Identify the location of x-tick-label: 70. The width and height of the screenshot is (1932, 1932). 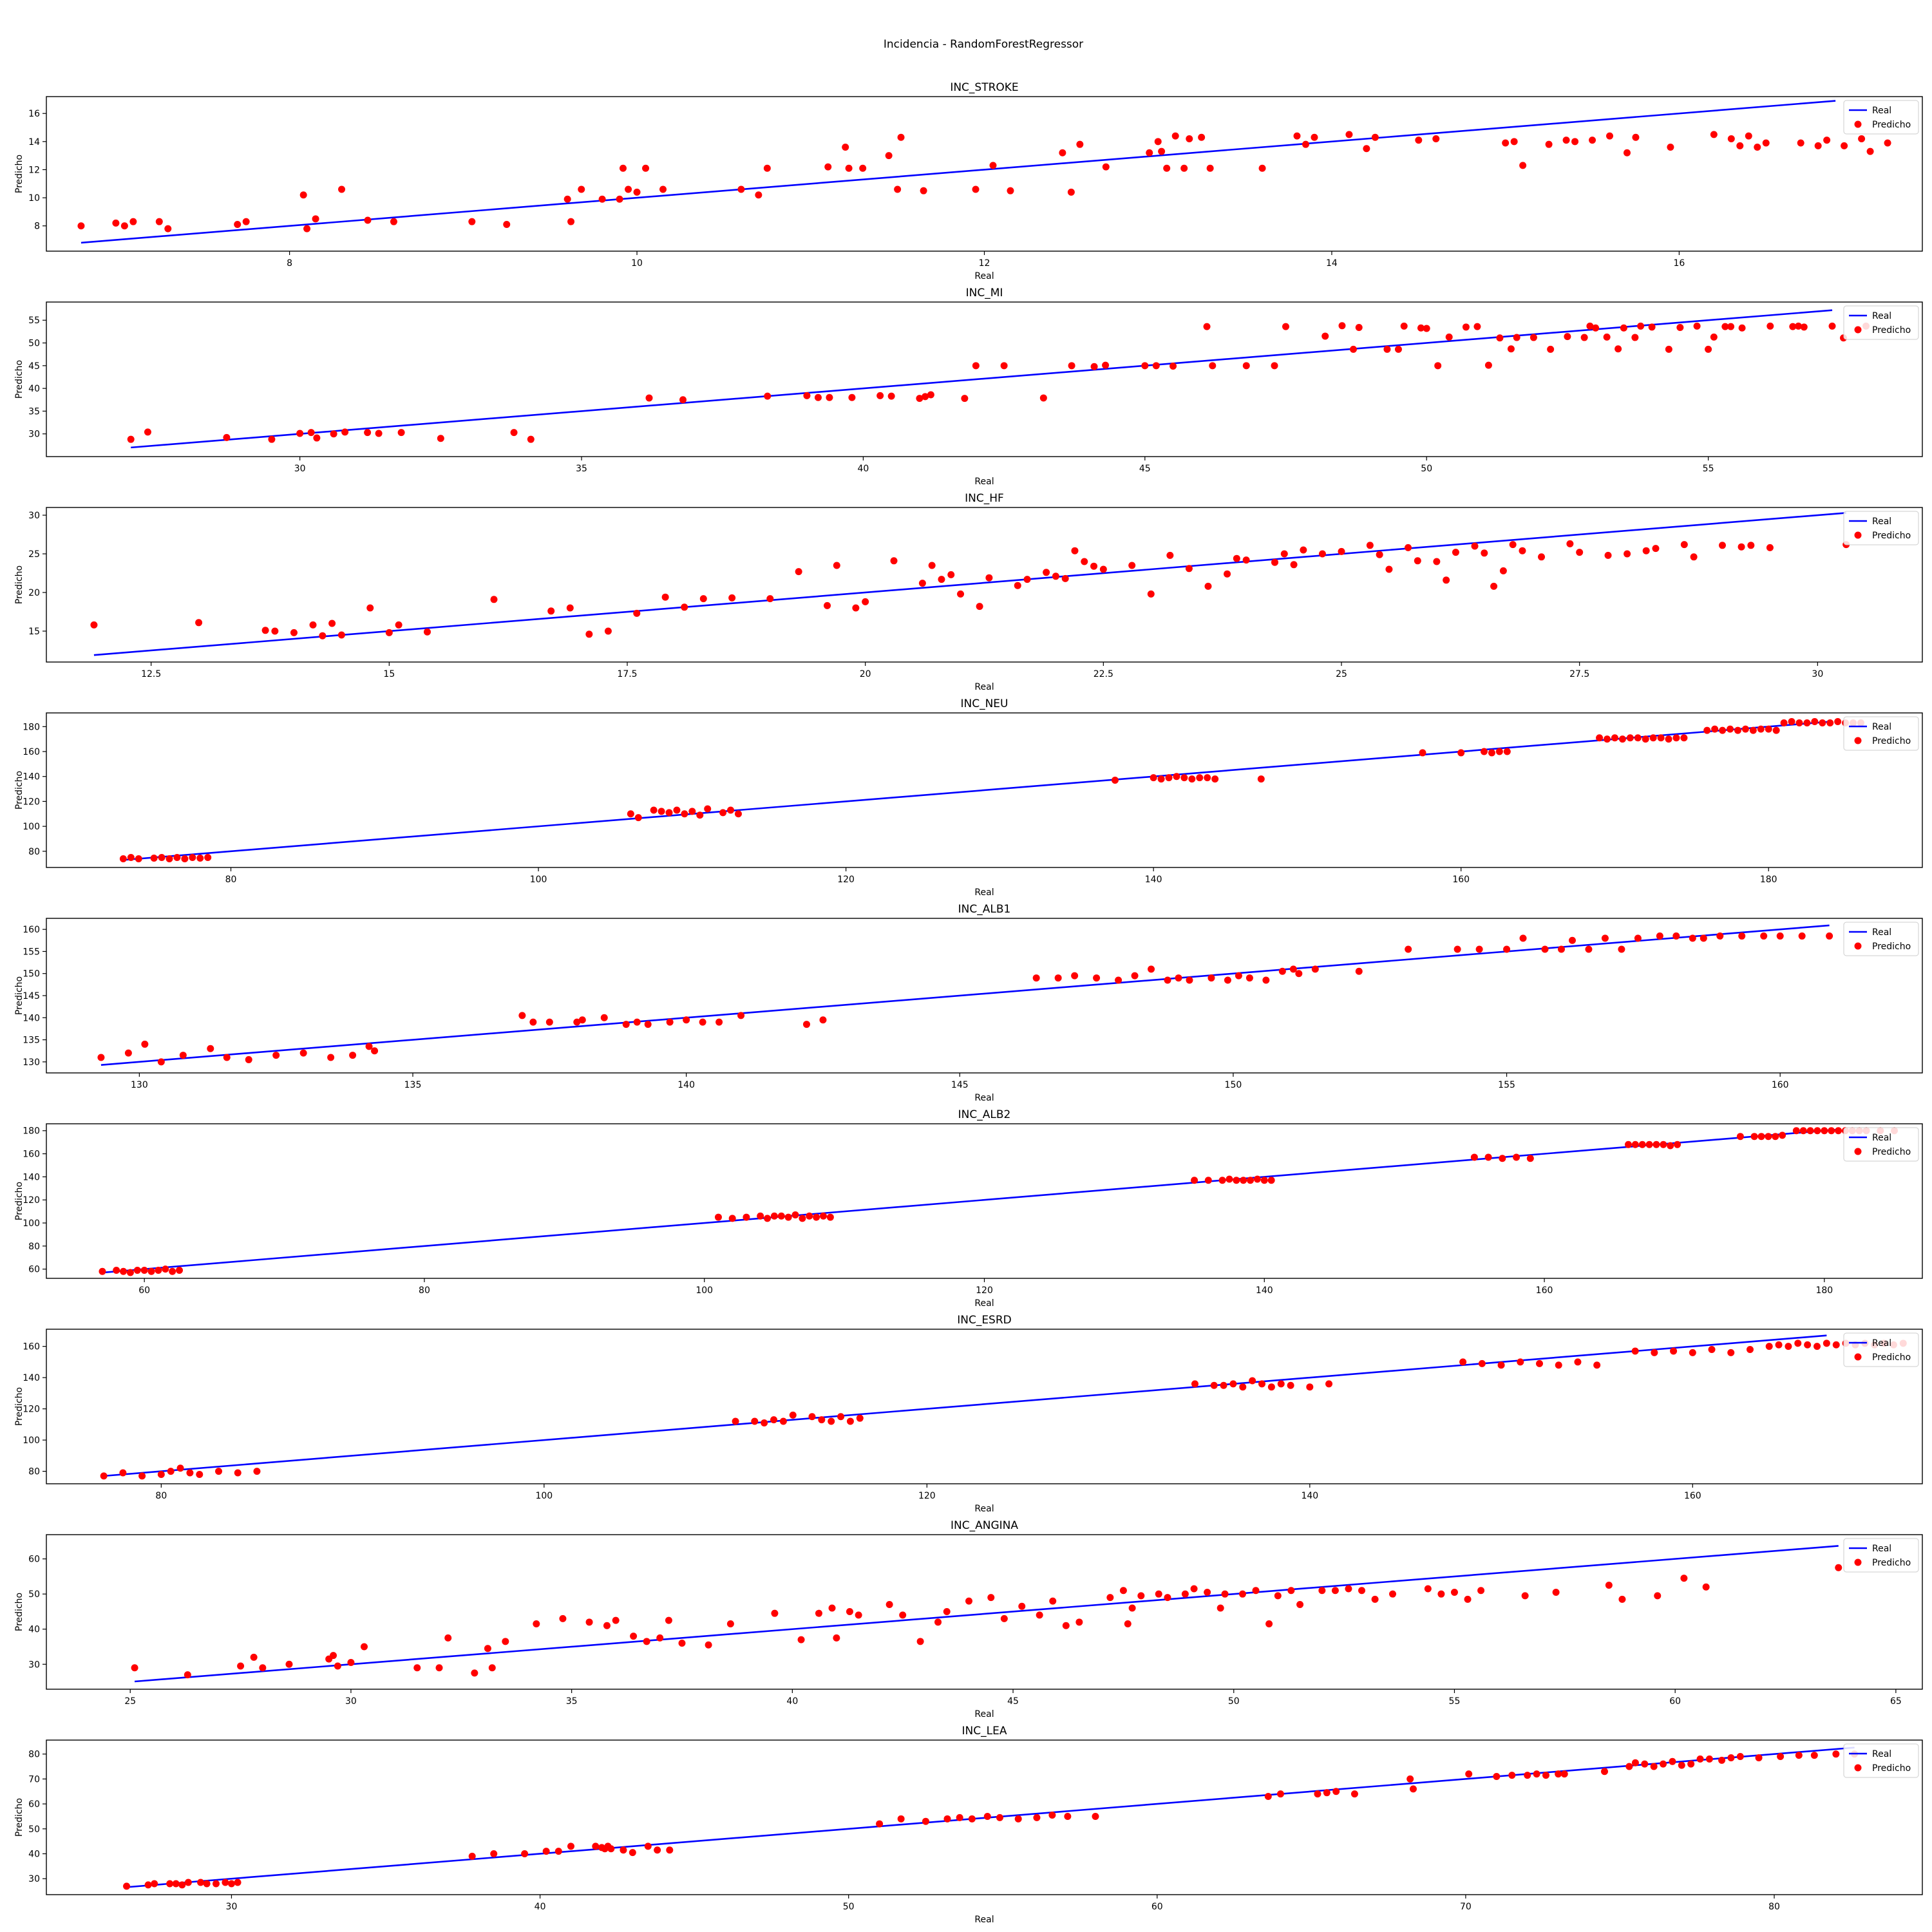
(1466, 1907).